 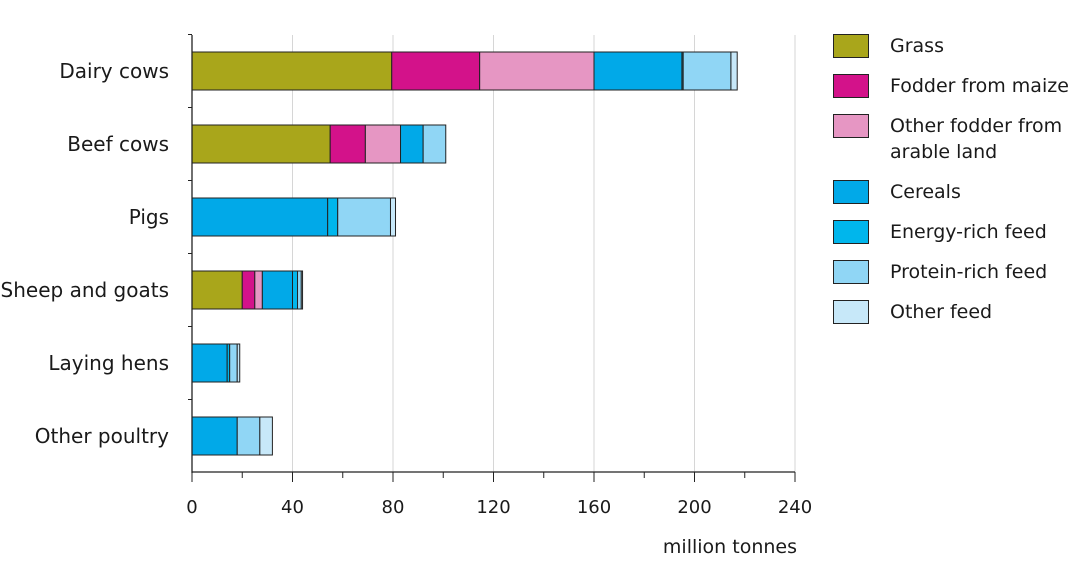 I want to click on x-tick-label: 0, so click(x=191, y=507).